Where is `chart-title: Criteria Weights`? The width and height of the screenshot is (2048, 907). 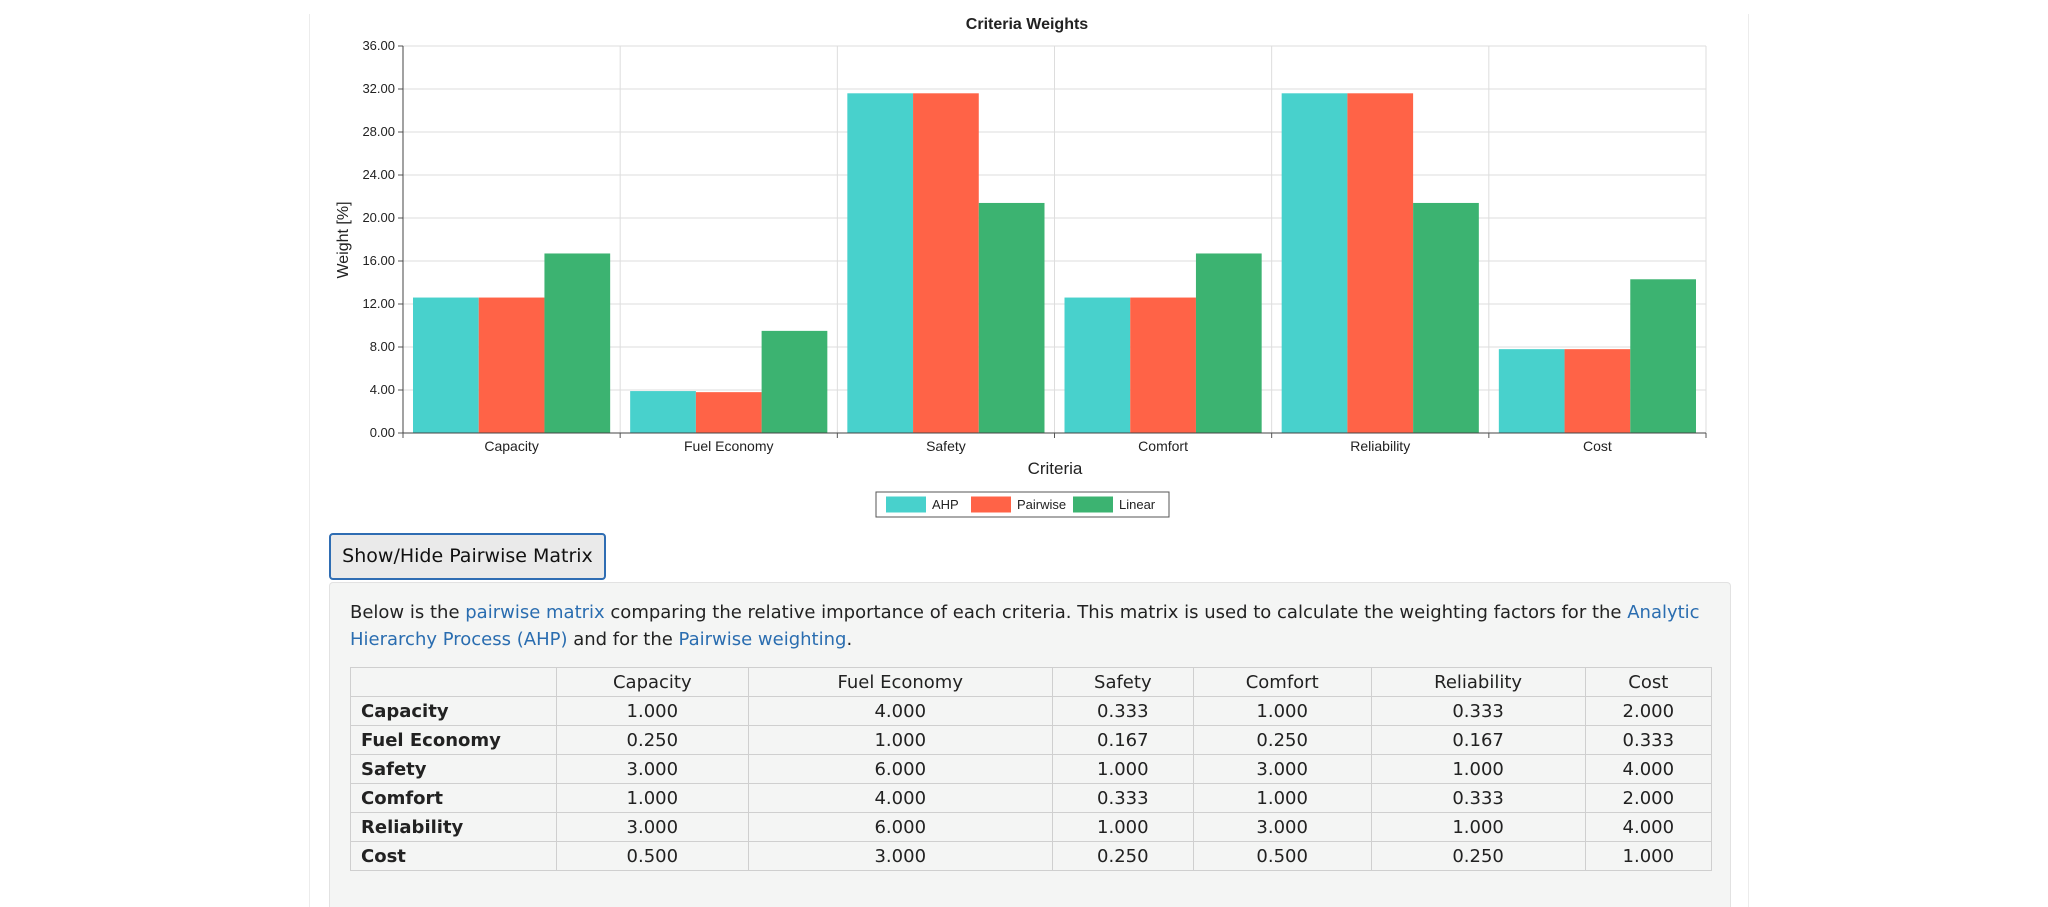 chart-title: Criteria Weights is located at coordinates (1027, 24).